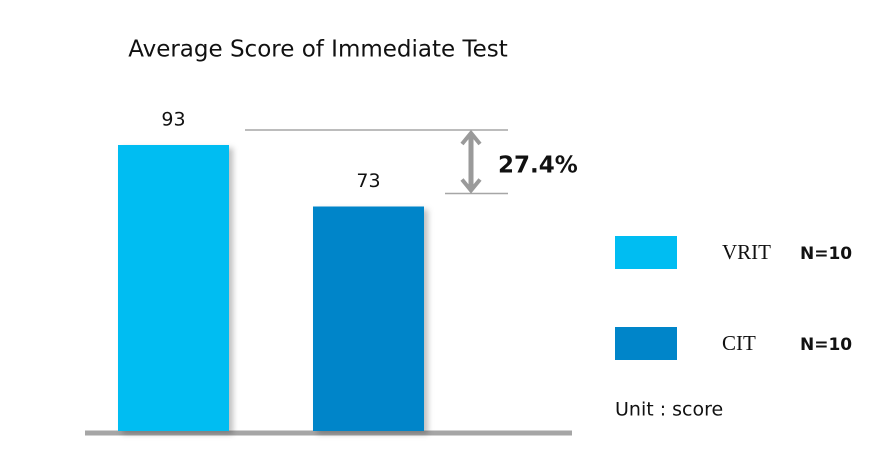  Describe the element at coordinates (538, 165) in the screenshot. I see `difference-label: 27.4%` at that location.